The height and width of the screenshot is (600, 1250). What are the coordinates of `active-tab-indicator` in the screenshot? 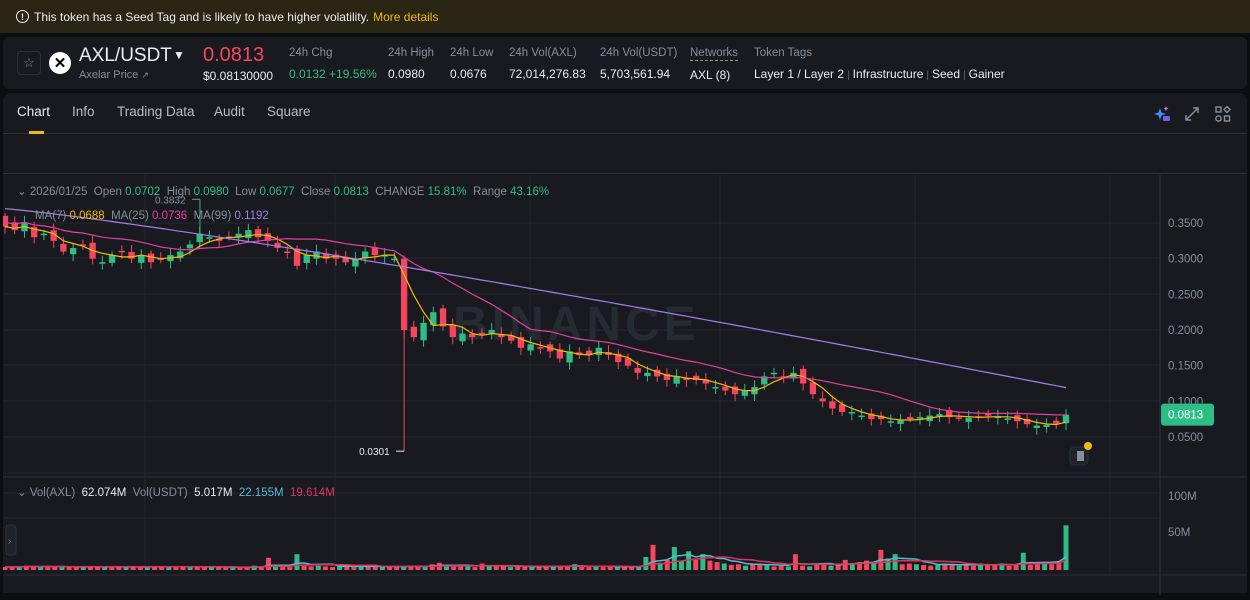 It's located at (36, 132).